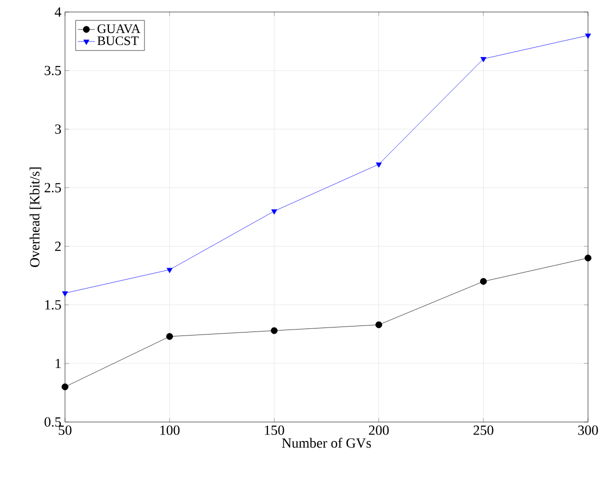 The width and height of the screenshot is (605, 477). What do you see at coordinates (119, 29) in the screenshot?
I see `legend-label: GUAVA` at bounding box center [119, 29].